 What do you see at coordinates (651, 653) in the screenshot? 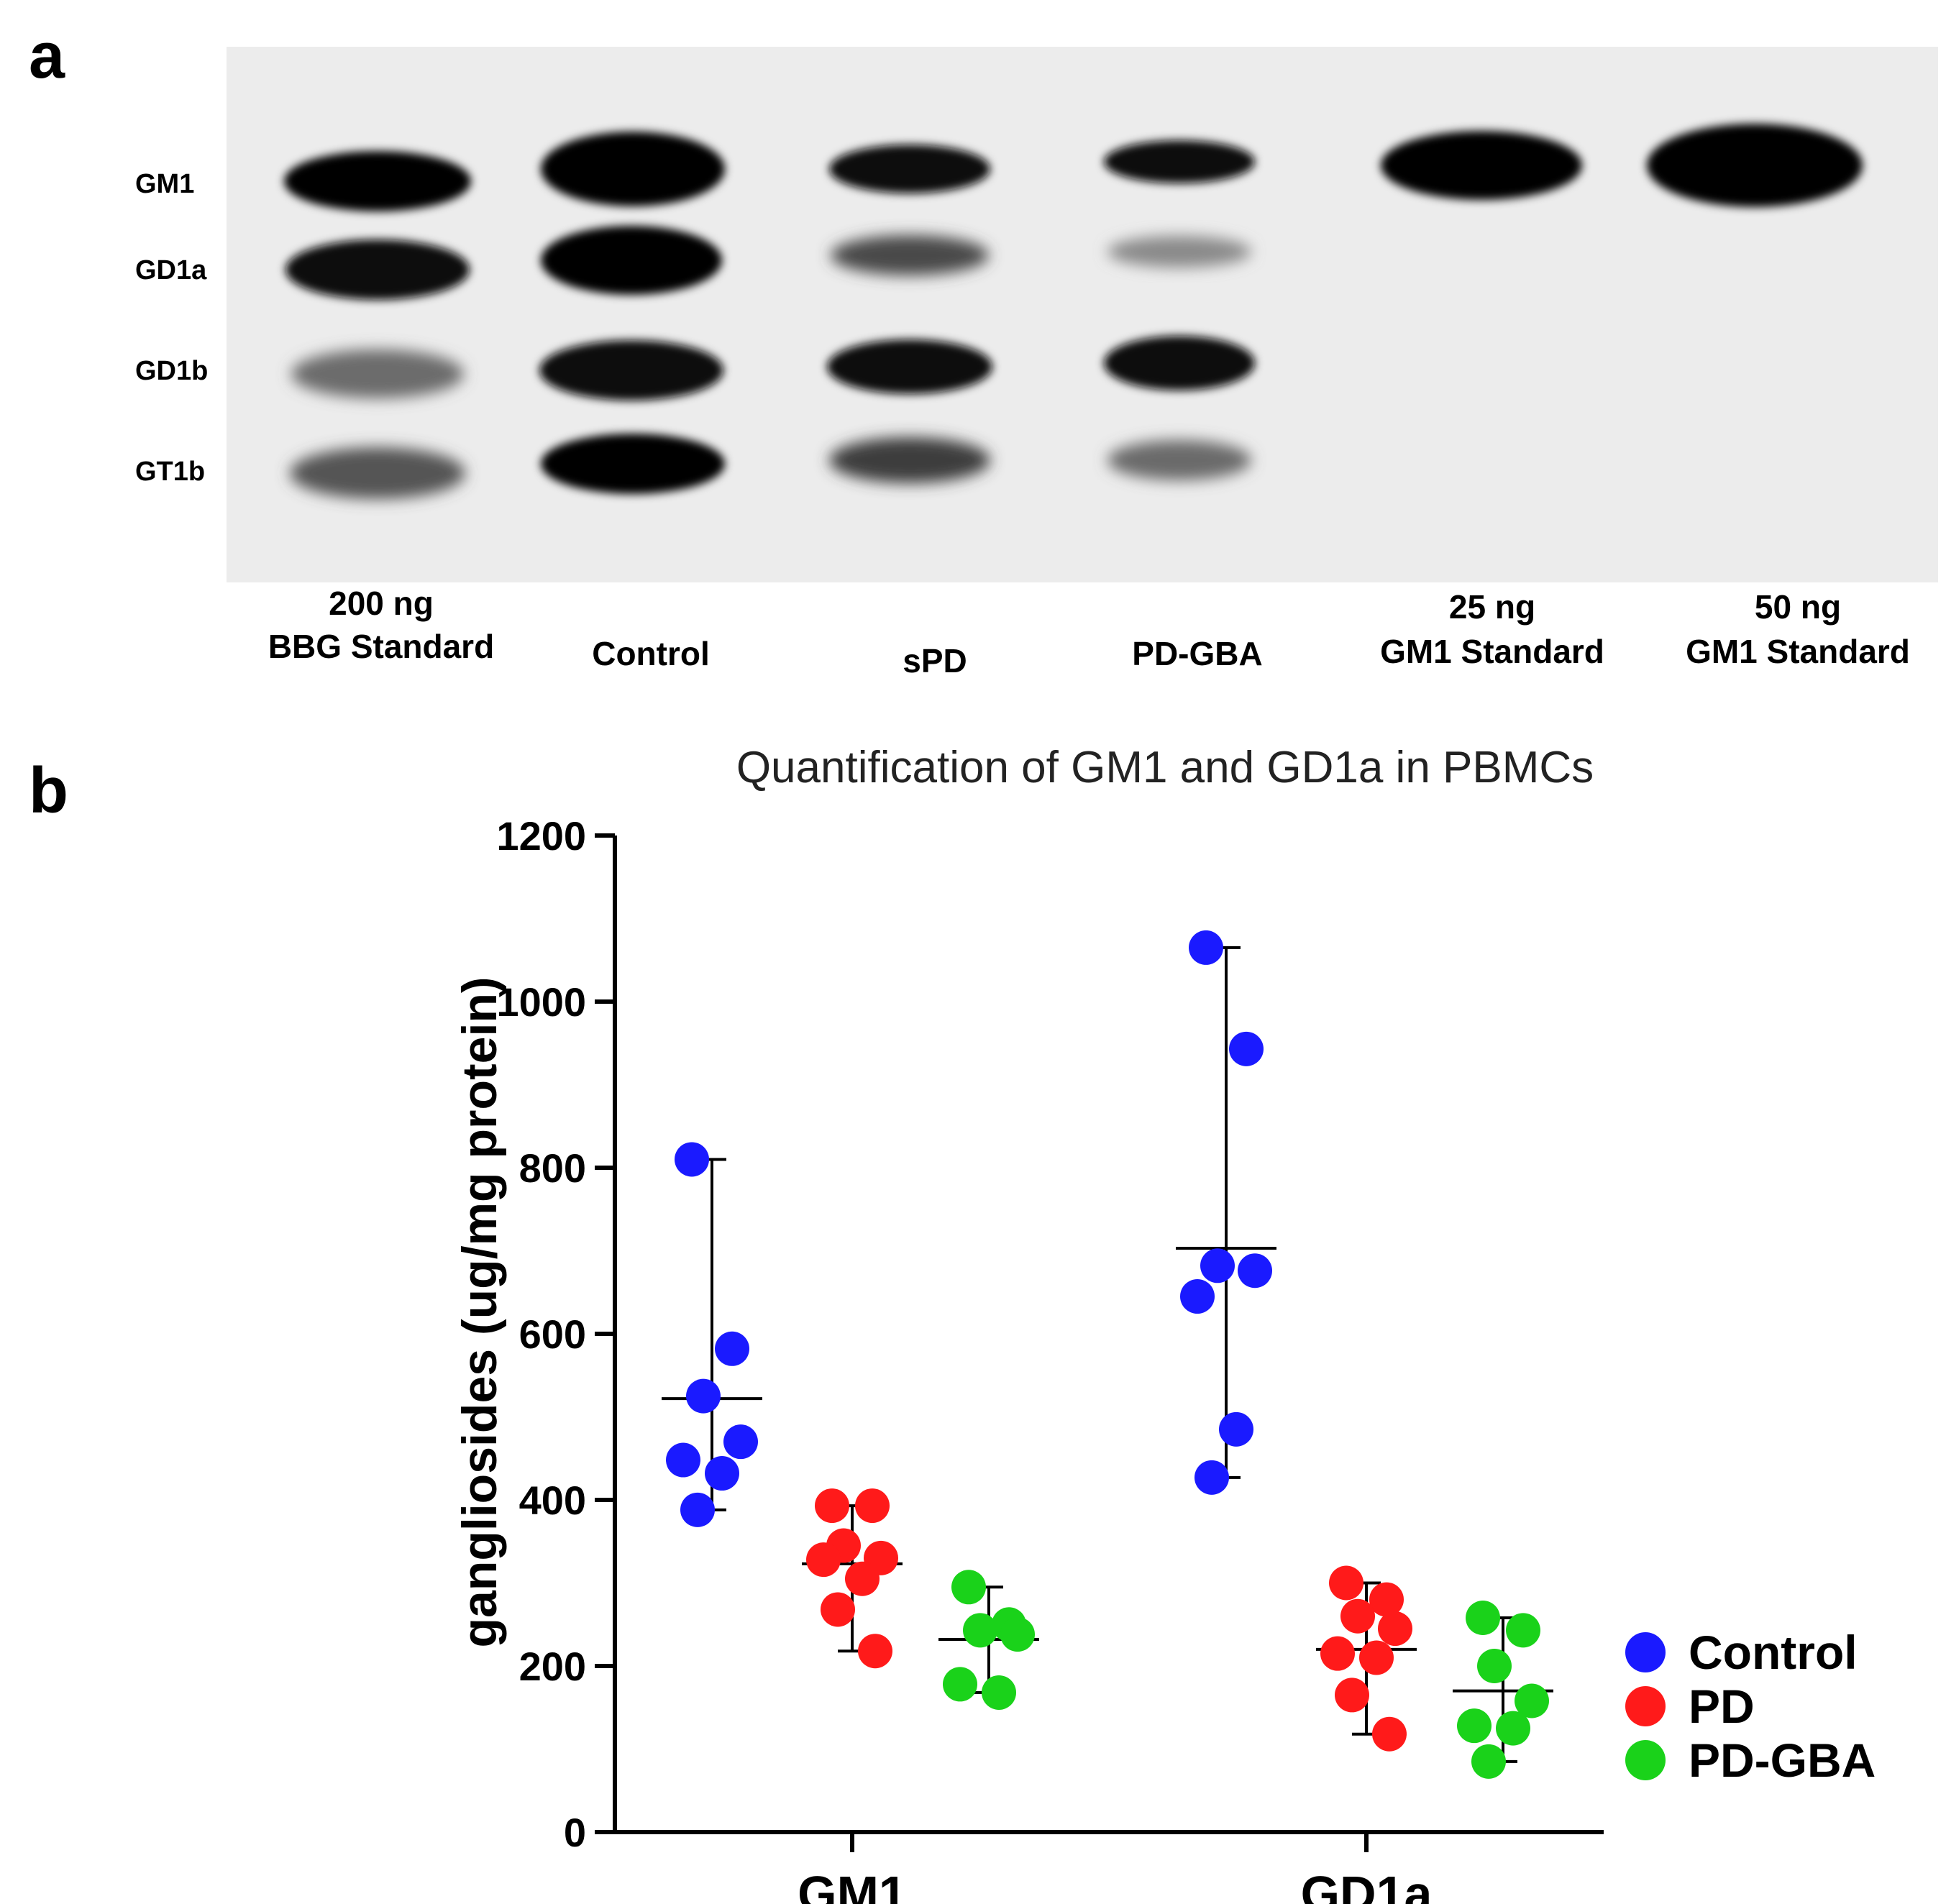
I see `lane-label-line2: Control` at bounding box center [651, 653].